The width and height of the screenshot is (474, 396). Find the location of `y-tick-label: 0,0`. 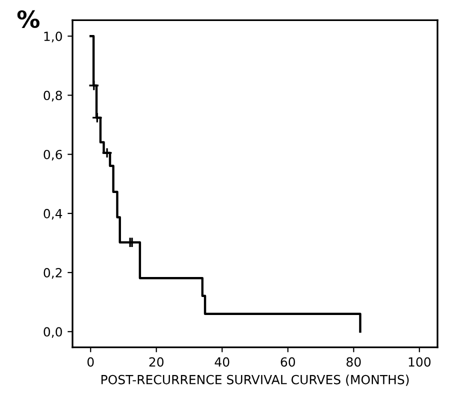

y-tick-label: 0,0 is located at coordinates (53, 332).